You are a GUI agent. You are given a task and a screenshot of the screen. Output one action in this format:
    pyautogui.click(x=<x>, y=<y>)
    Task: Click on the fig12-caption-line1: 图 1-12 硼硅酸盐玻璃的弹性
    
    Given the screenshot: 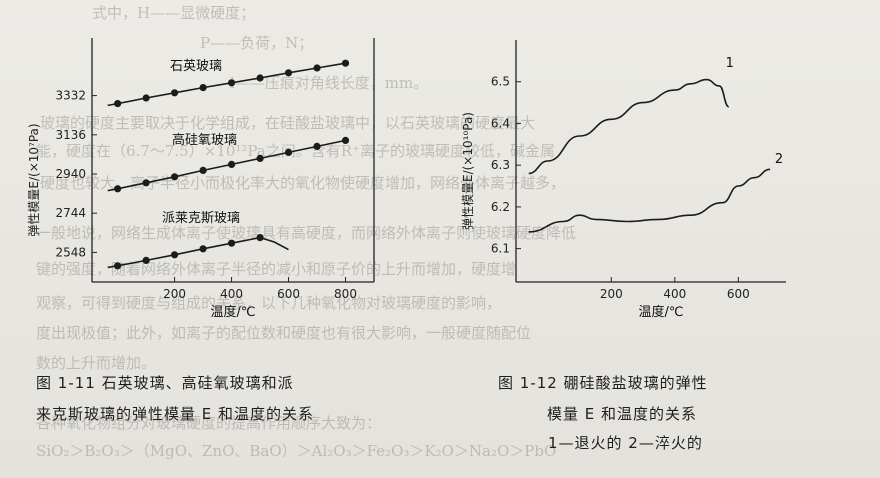 What is the action you would take?
    pyautogui.click(x=603, y=383)
    